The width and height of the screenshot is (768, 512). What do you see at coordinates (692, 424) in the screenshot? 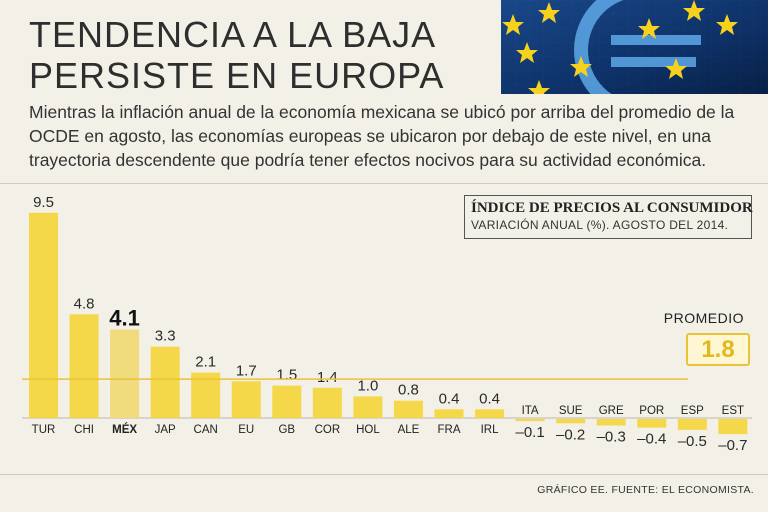
I see `bar-esp` at bounding box center [692, 424].